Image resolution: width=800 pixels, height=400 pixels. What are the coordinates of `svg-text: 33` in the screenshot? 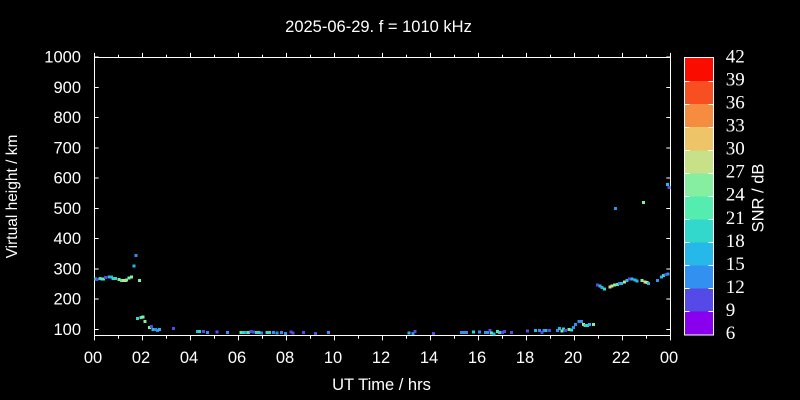 It's located at (735, 126).